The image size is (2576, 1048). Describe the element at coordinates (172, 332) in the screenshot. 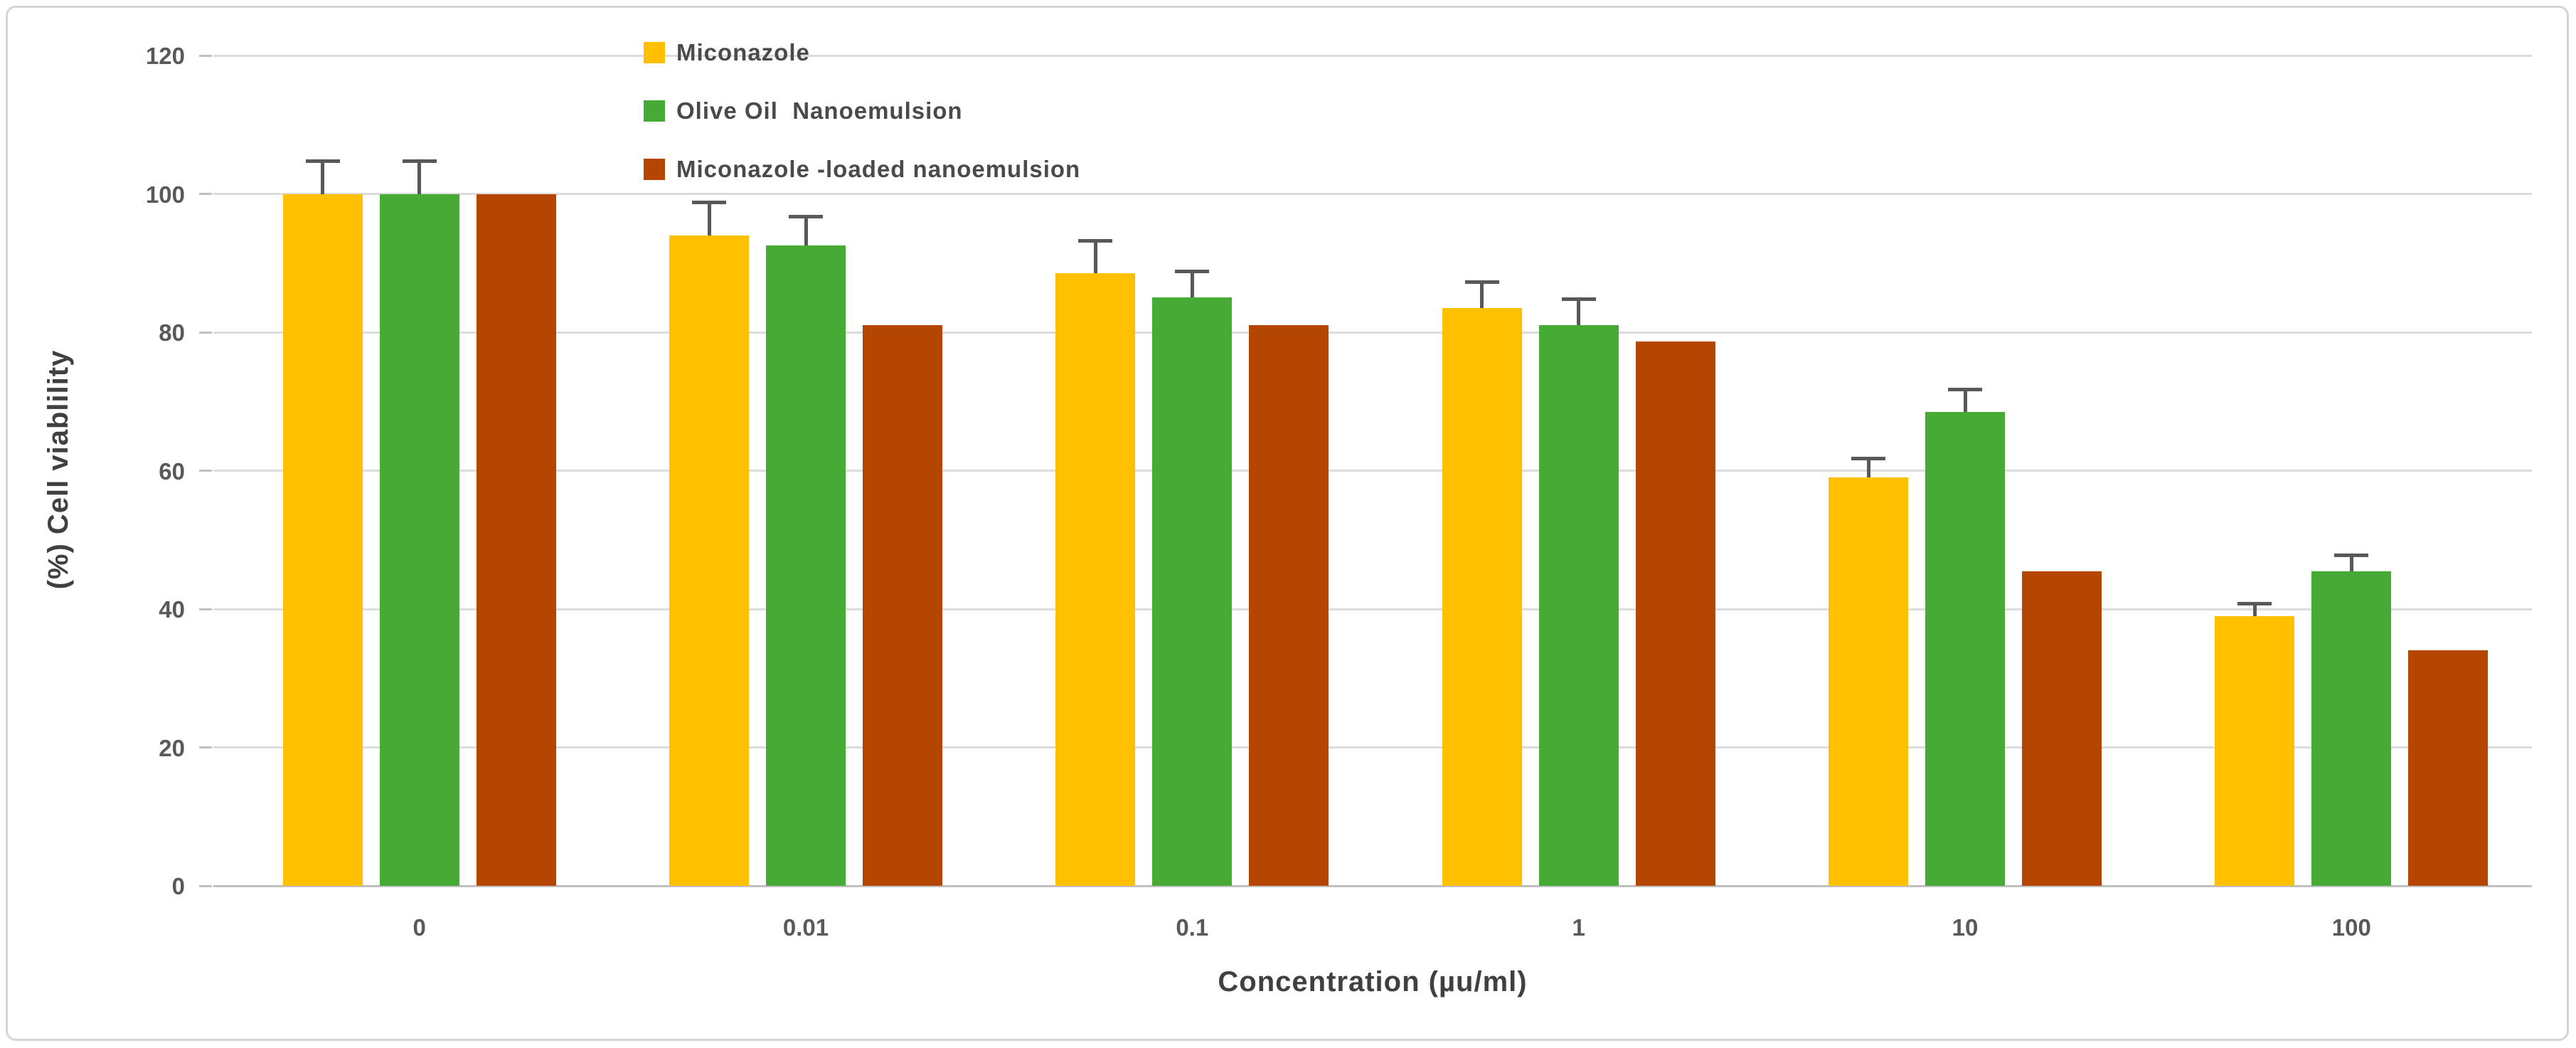

I see `y-tick-label: 80` at that location.